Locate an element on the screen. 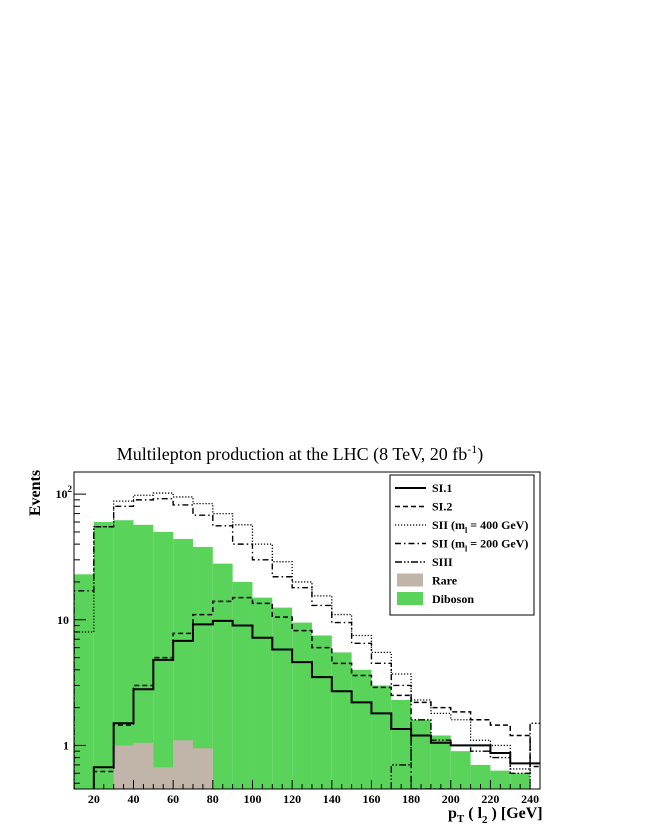 The height and width of the screenshot is (838, 648). y-tick-label: 10 is located at coordinates (63, 620).